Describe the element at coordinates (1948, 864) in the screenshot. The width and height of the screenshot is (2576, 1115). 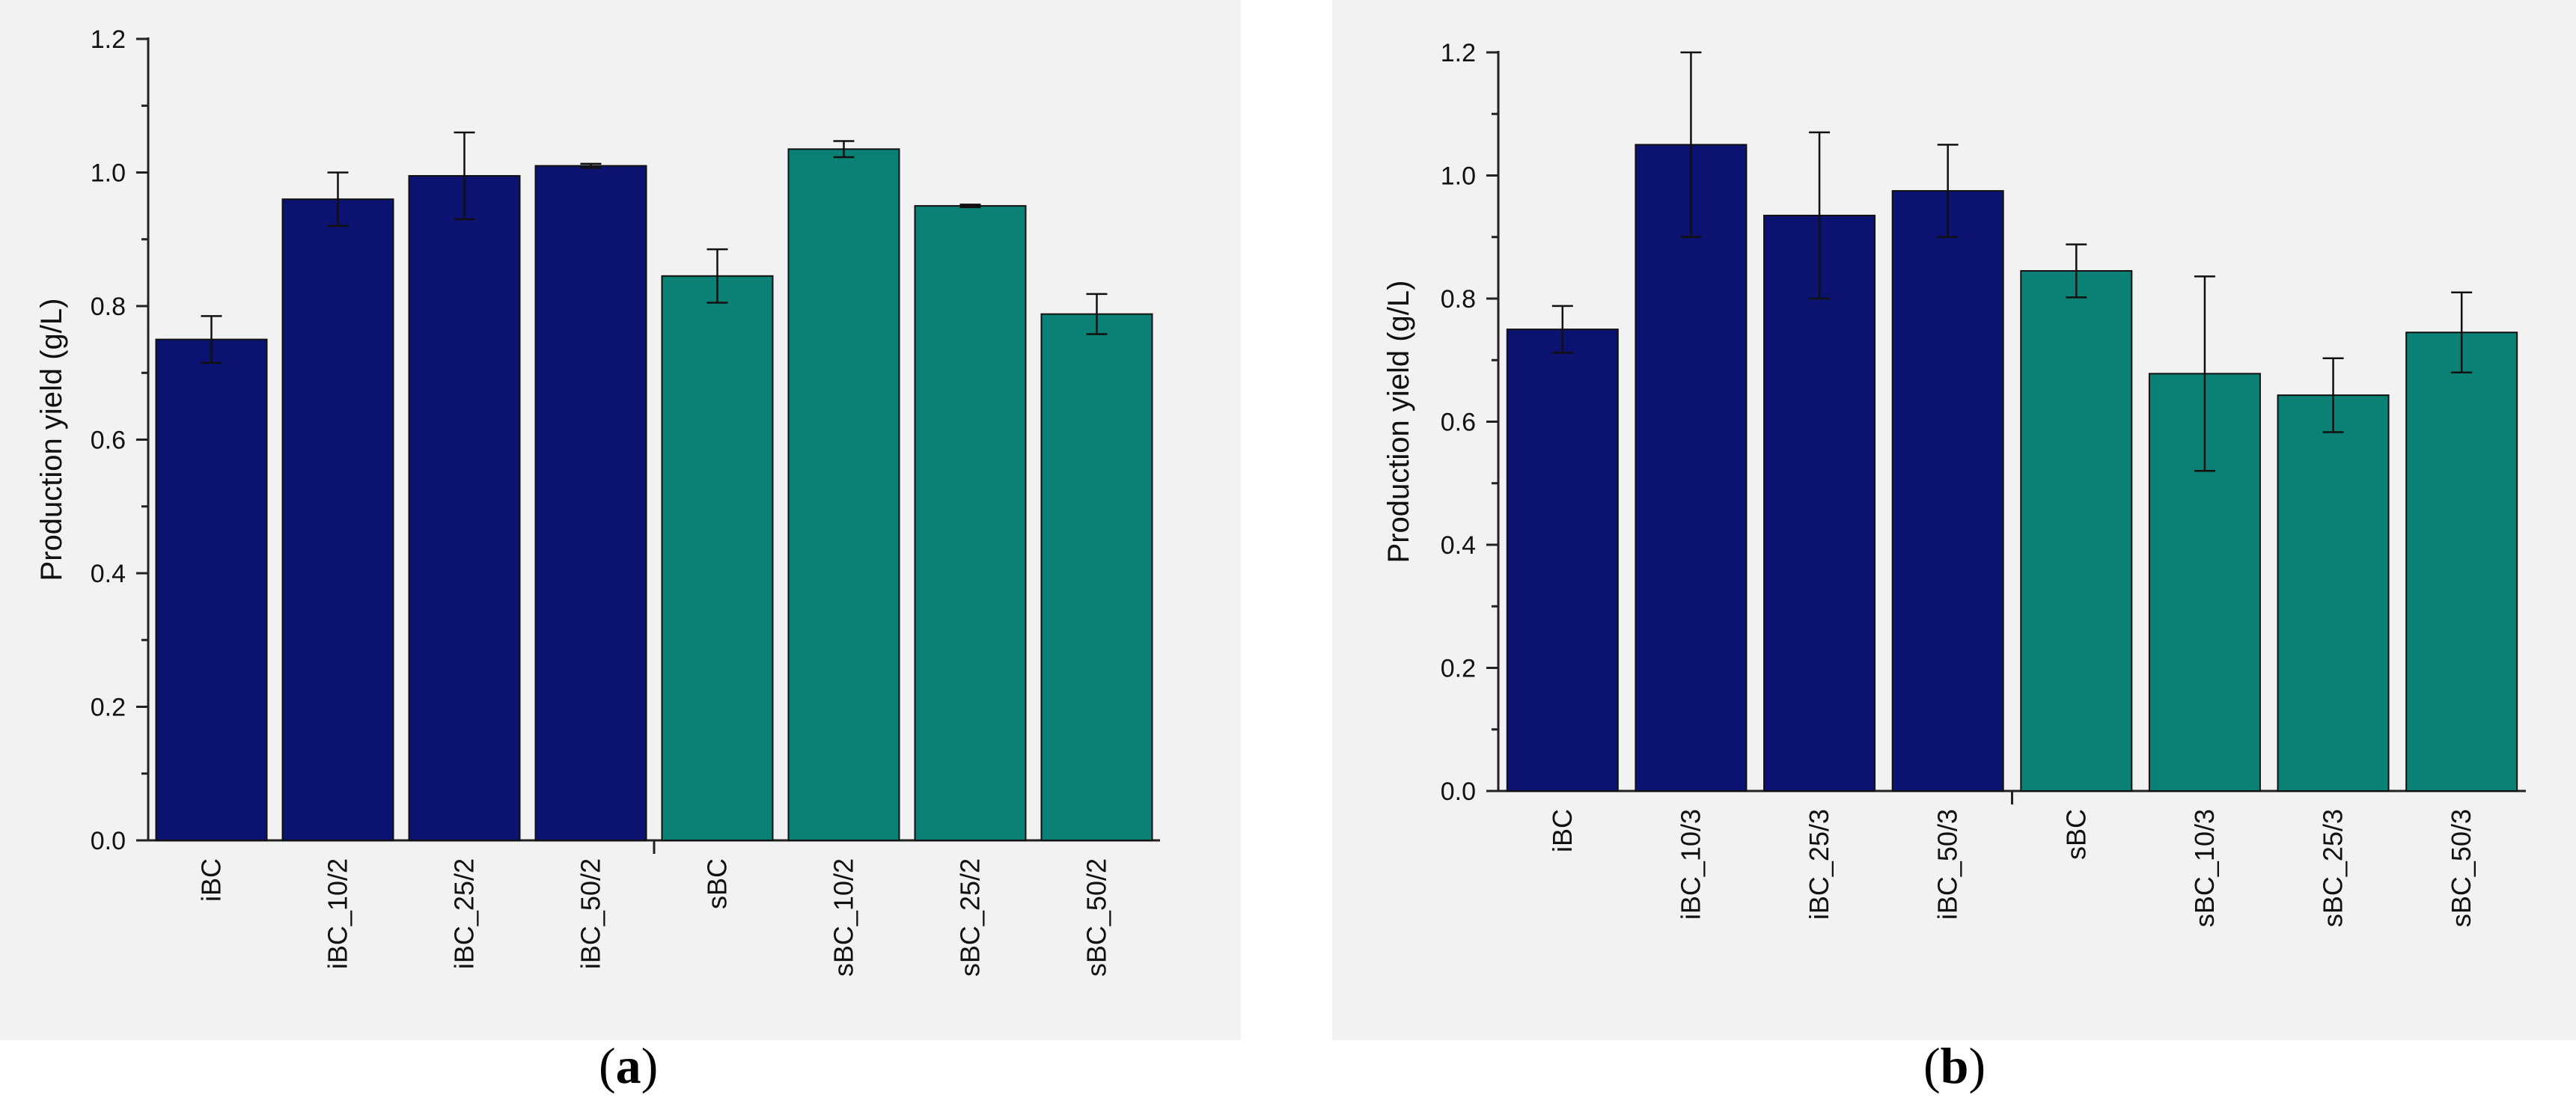
I see `x-tick-label: iBC_50/3` at that location.